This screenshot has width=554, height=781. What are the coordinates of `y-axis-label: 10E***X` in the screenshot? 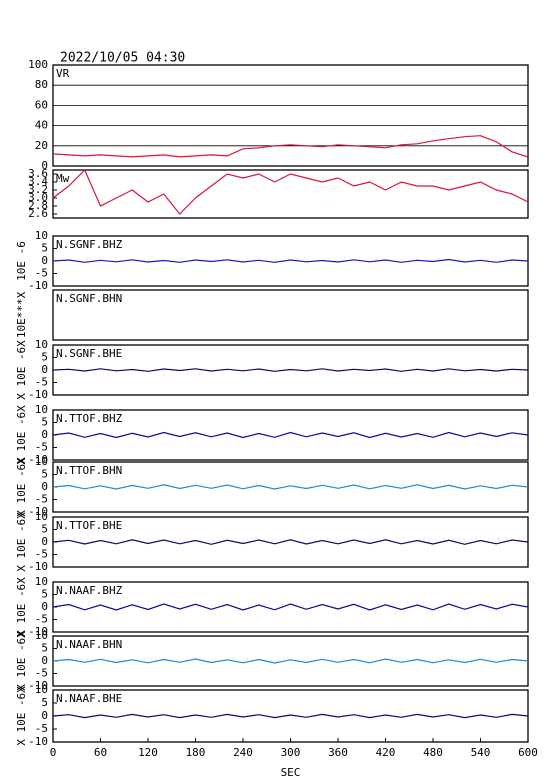 It's located at (21, 314).